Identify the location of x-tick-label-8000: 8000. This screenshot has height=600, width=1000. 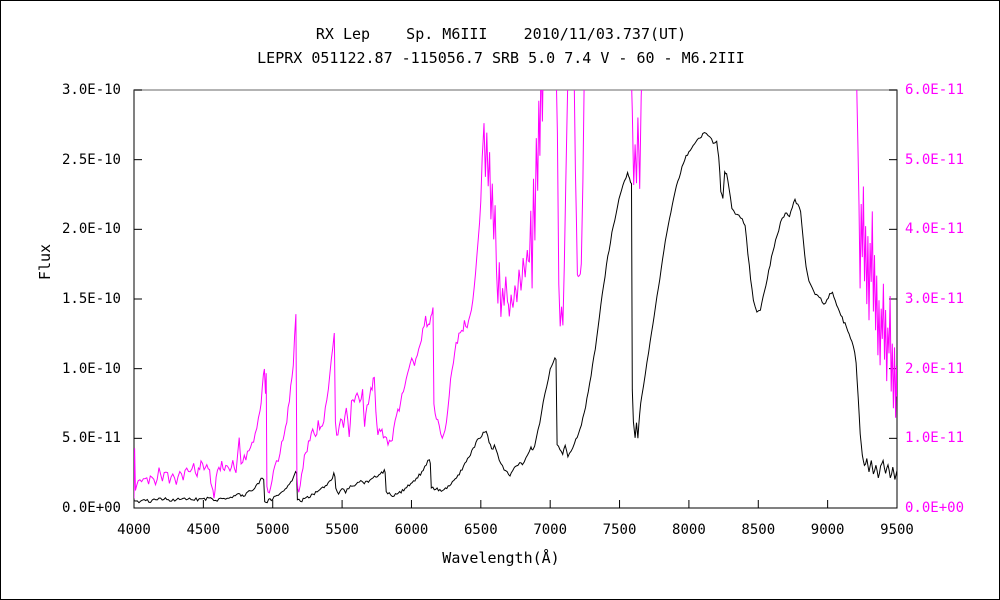
(689, 530).